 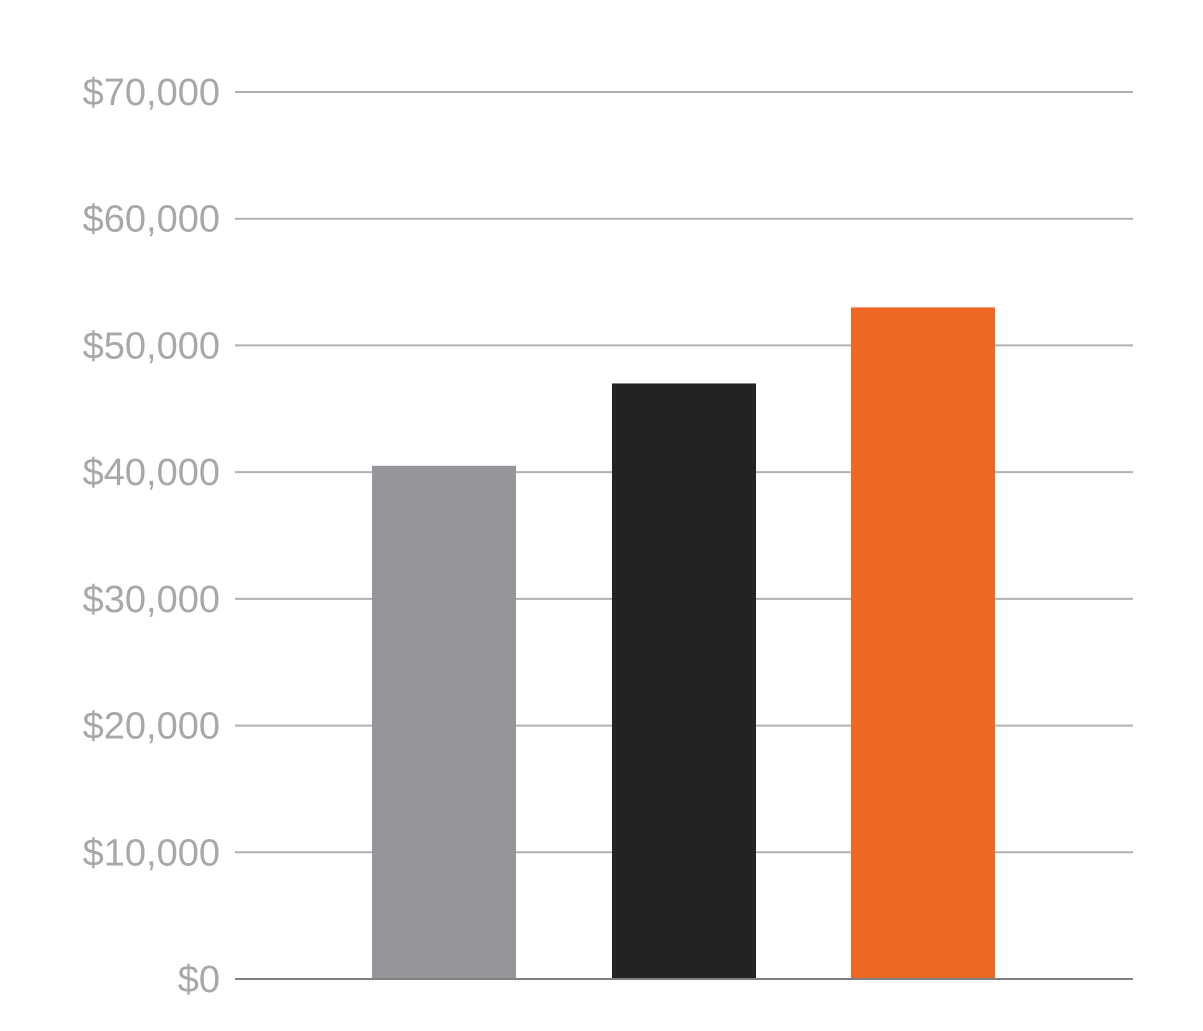 What do you see at coordinates (151, 600) in the screenshot?
I see `y-tick-label: $30,000` at bounding box center [151, 600].